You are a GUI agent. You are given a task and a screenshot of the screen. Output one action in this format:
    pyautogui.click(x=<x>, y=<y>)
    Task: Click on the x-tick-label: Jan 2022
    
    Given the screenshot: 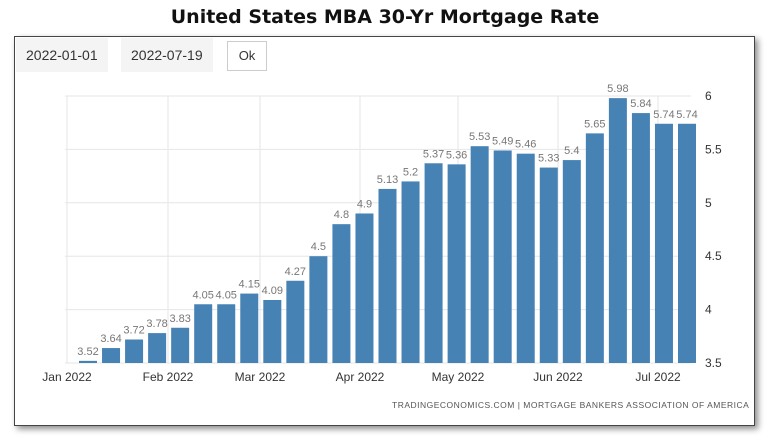 What is the action you would take?
    pyautogui.click(x=67, y=377)
    